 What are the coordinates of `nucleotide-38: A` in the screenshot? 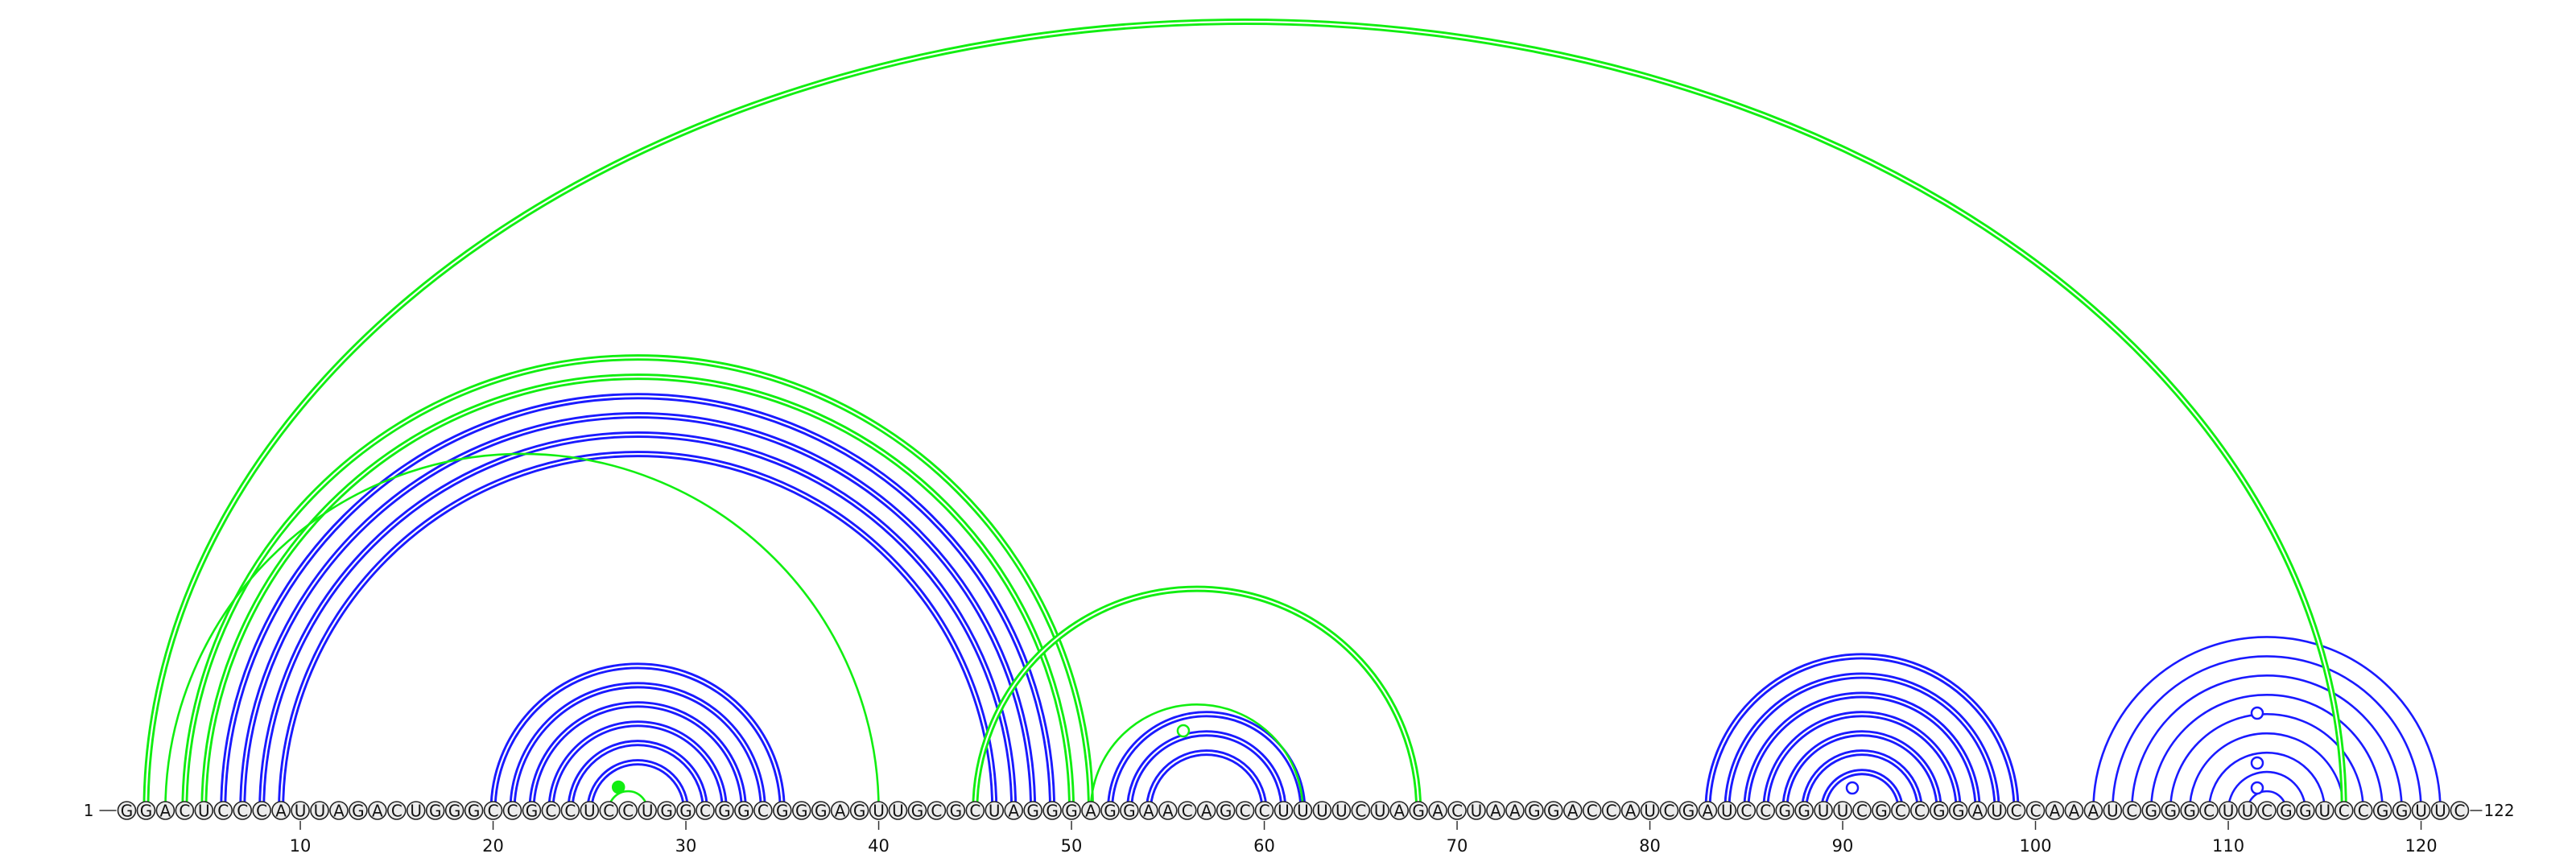 It's located at (840, 811).